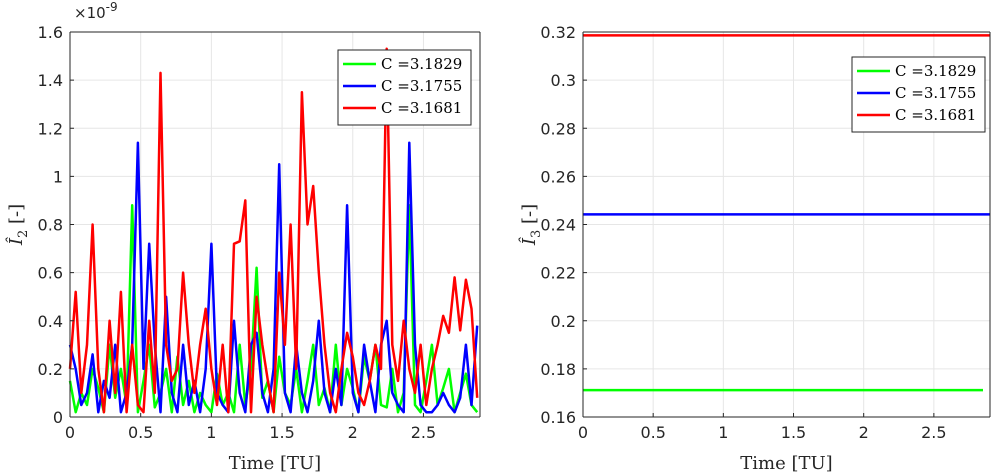  What do you see at coordinates (558, 225) in the screenshot?
I see `y-tick-label: 0.24` at bounding box center [558, 225].